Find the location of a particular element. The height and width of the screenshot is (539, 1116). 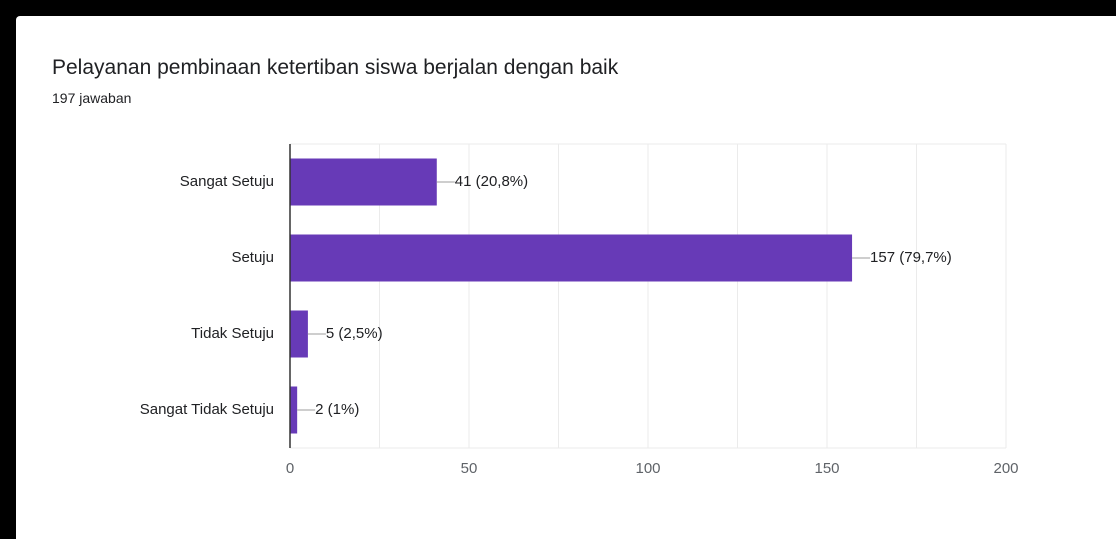

data-label-2: 157 (79,7%) is located at coordinates (911, 257).